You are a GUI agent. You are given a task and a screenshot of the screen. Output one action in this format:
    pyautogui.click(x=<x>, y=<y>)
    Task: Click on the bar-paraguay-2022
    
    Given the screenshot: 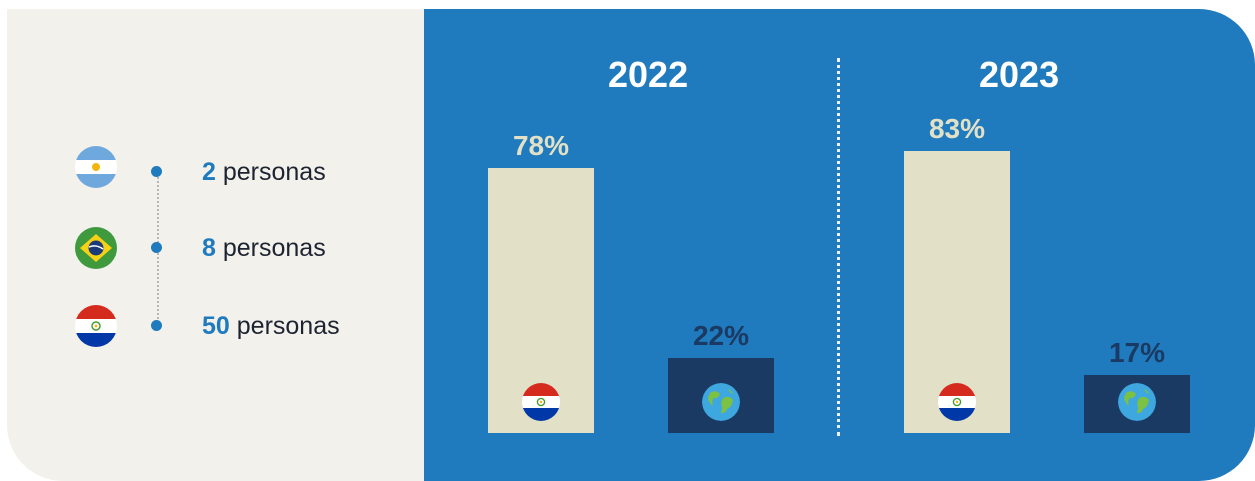 What is the action you would take?
    pyautogui.click(x=541, y=300)
    